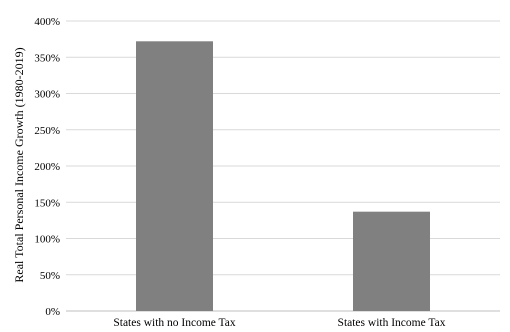  What do you see at coordinates (47, 22) in the screenshot?
I see `y-tick-label: 400%` at bounding box center [47, 22].